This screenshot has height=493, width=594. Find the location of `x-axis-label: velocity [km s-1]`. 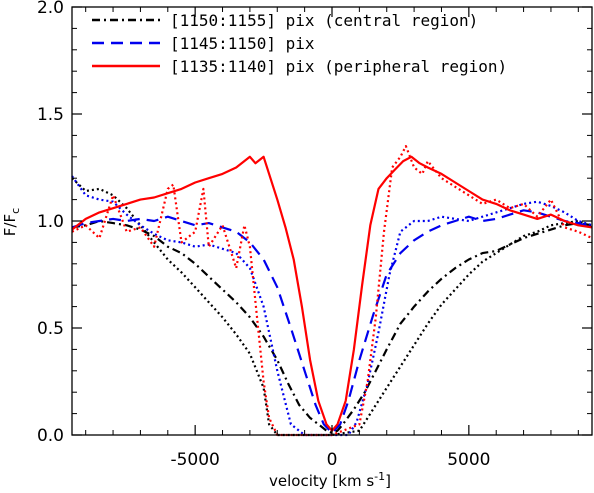

x-axis-label: velocity [km s-1] is located at coordinates (330, 480).